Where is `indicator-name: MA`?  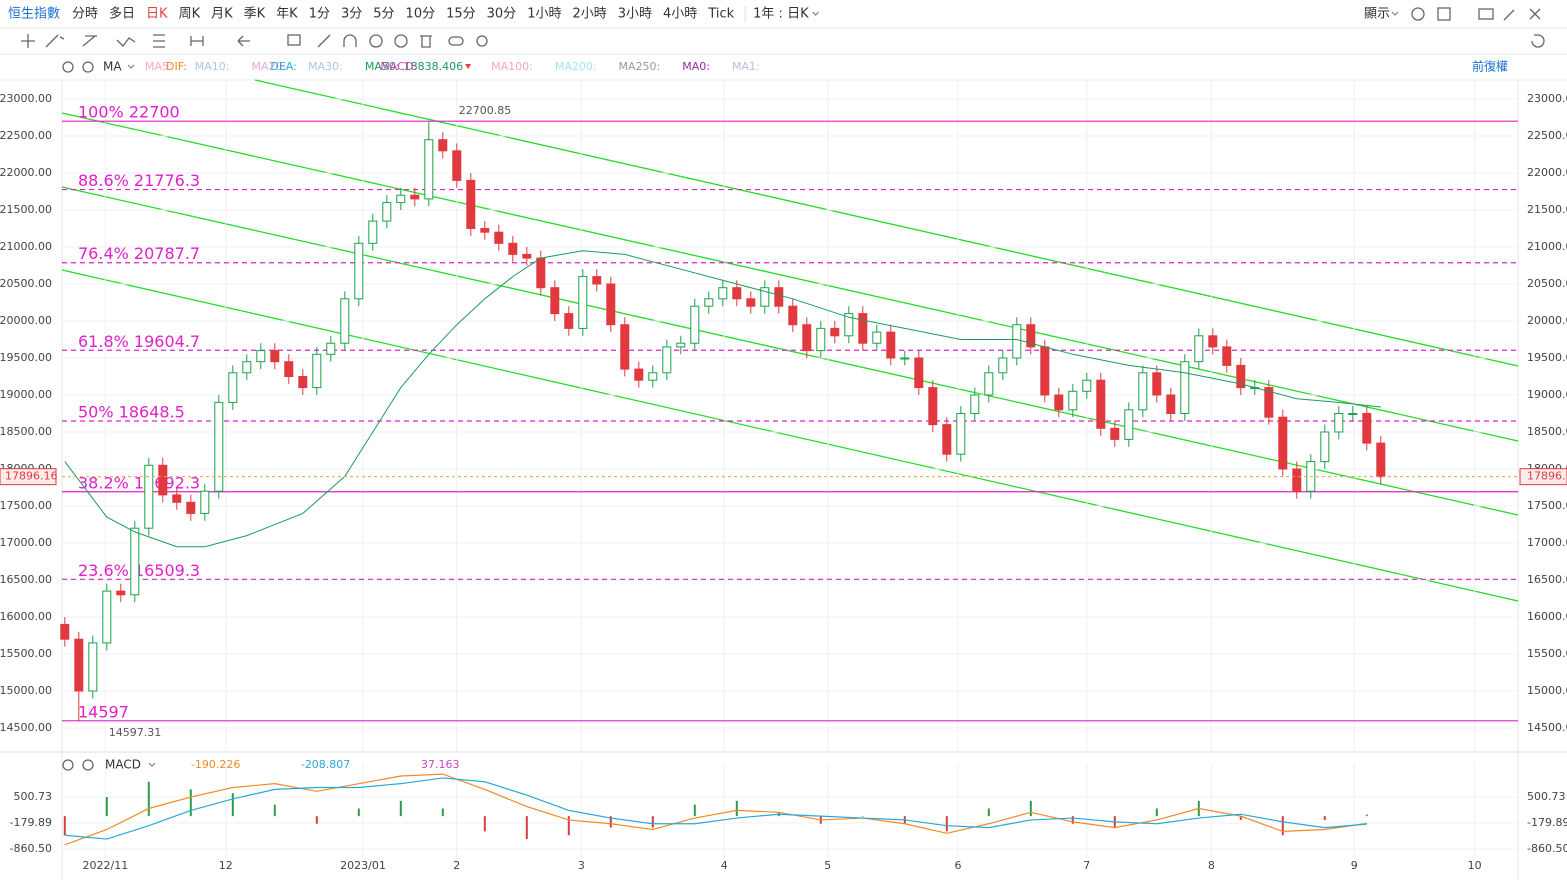 indicator-name: MA is located at coordinates (112, 67).